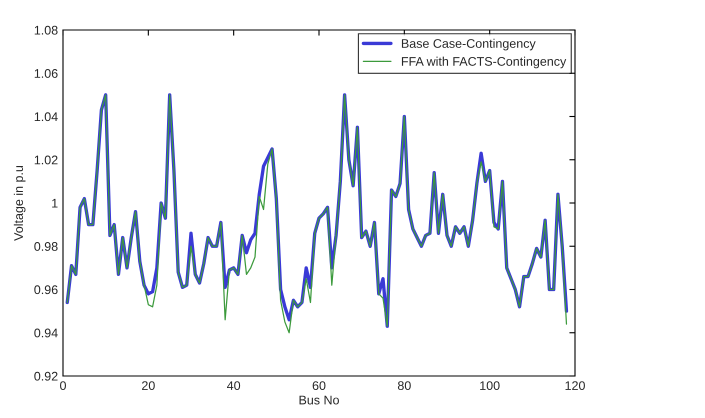 The image size is (705, 418). Describe the element at coordinates (46, 117) in the screenshot. I see `y-tick-label: 1.04` at that location.